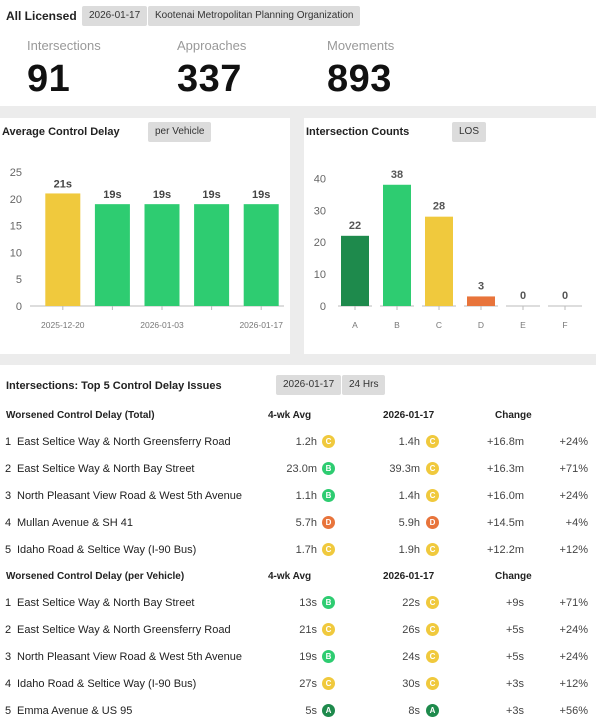 The height and width of the screenshot is (727, 596). I want to click on current-value: 1.4h, so click(409, 442).